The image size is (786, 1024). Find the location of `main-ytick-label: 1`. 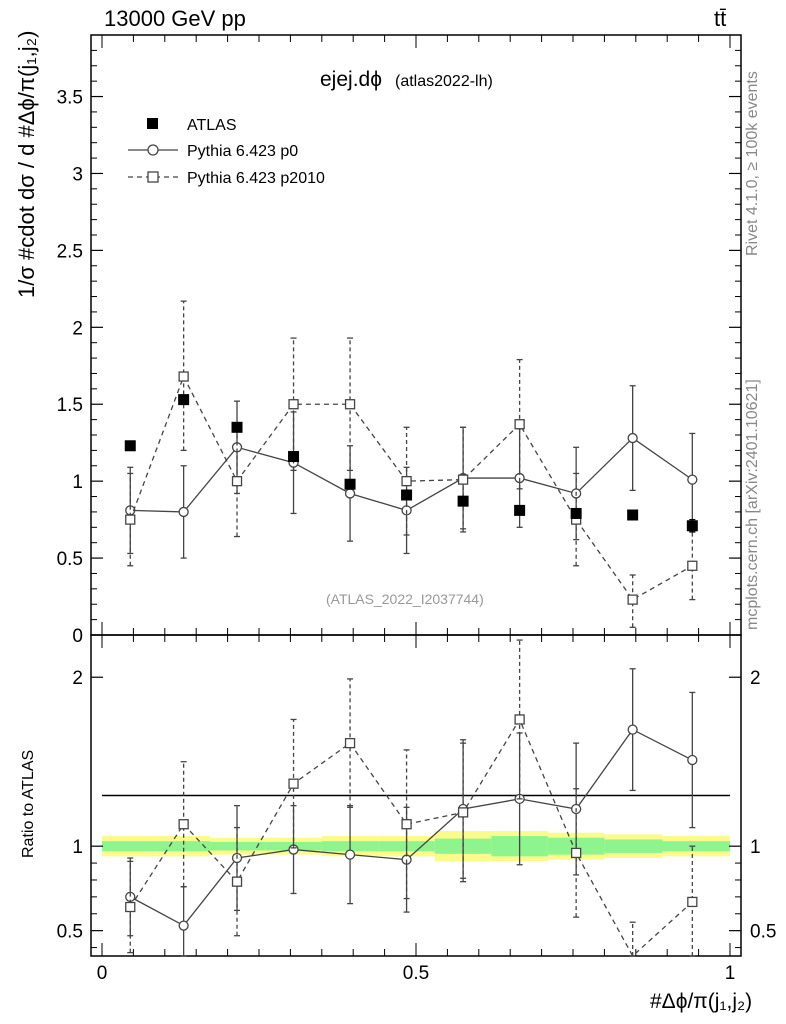

main-ytick-label: 1 is located at coordinates (77, 482).